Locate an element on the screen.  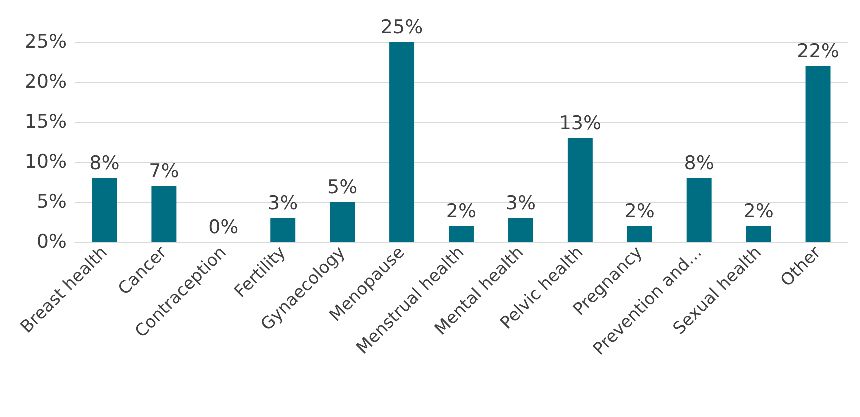
data-label: 22% is located at coordinates (818, 51).